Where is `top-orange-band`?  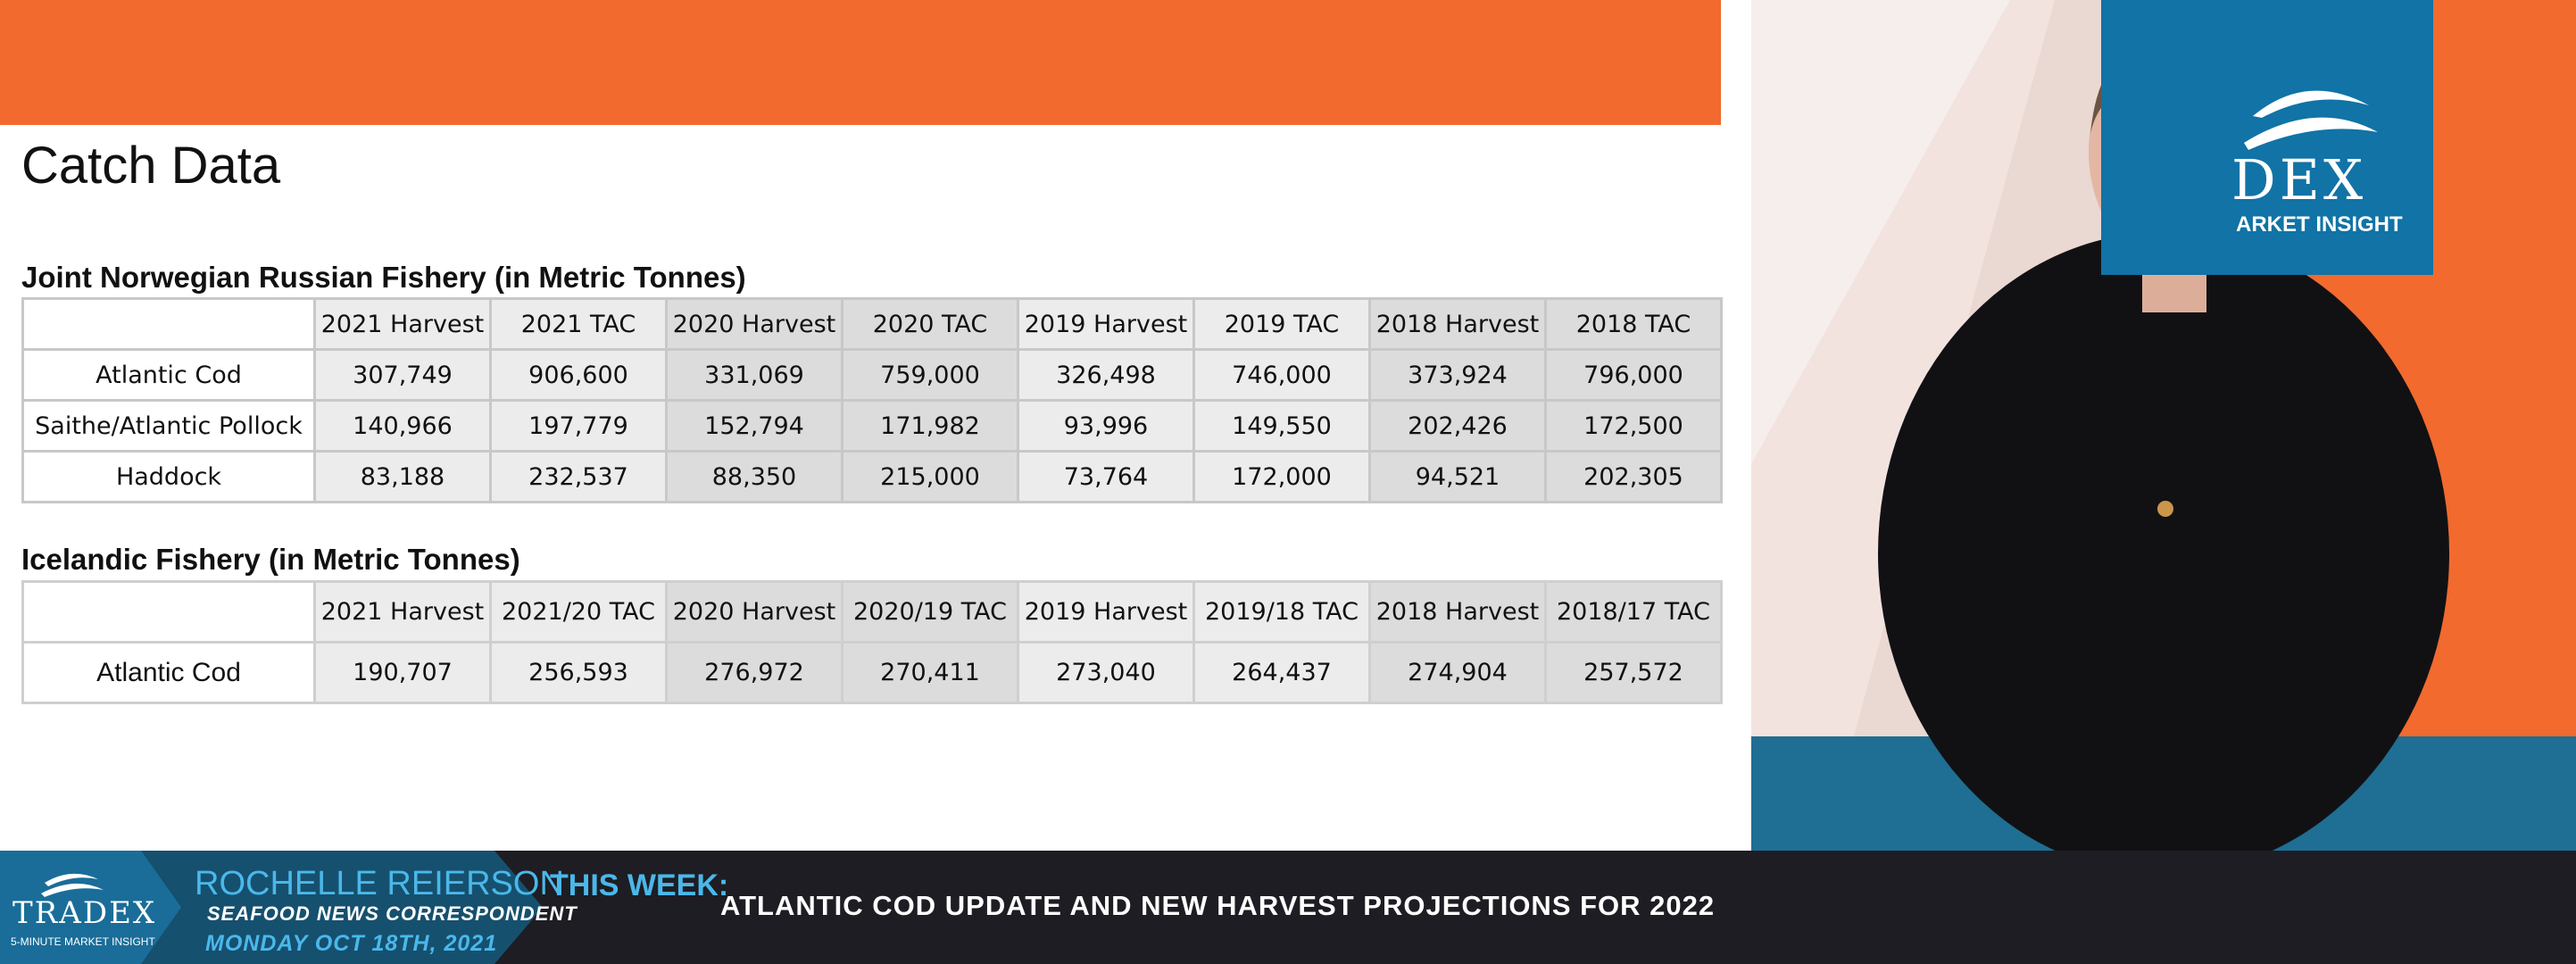 top-orange-band is located at coordinates (861, 63).